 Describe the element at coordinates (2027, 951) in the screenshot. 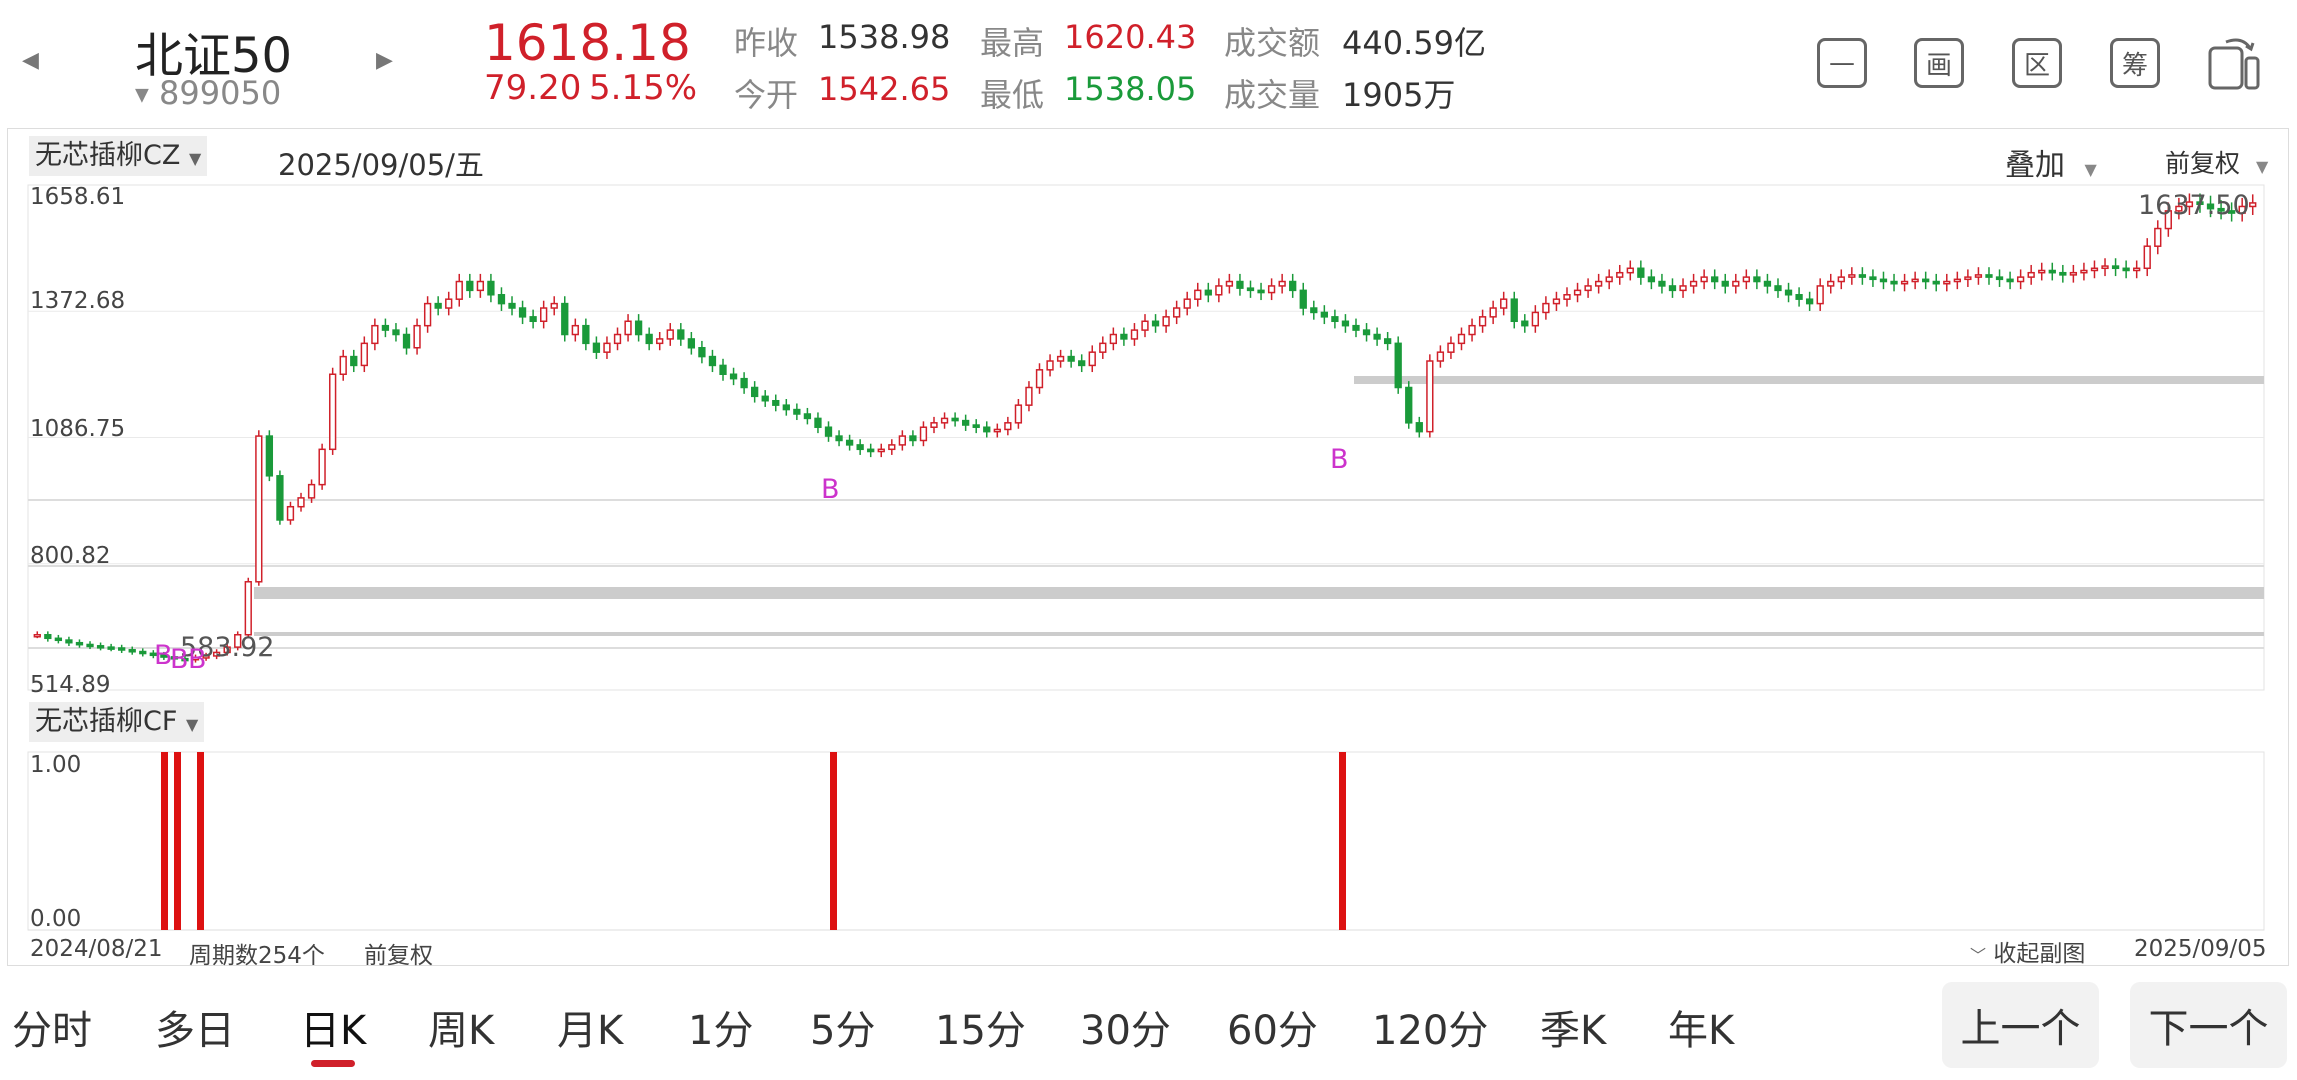

I see `collapse-subchart-button: ﹀ 收起副图` at that location.